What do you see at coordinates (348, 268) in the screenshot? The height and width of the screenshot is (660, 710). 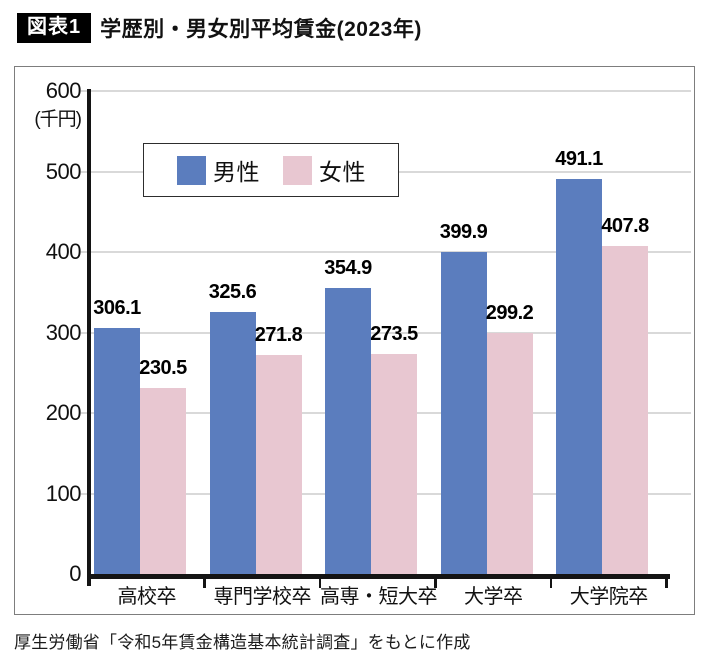 I see `bar-value-male-2: 354.9` at bounding box center [348, 268].